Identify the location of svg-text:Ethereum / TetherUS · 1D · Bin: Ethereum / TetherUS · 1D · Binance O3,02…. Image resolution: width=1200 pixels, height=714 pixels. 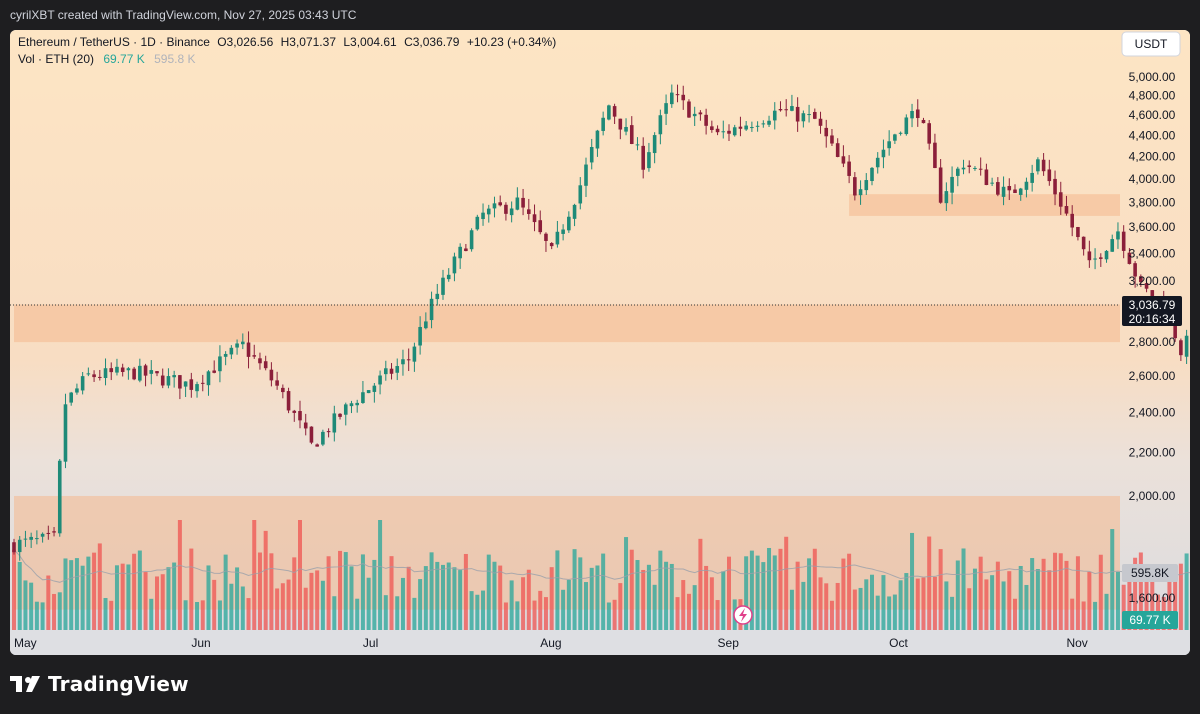
(287, 42).